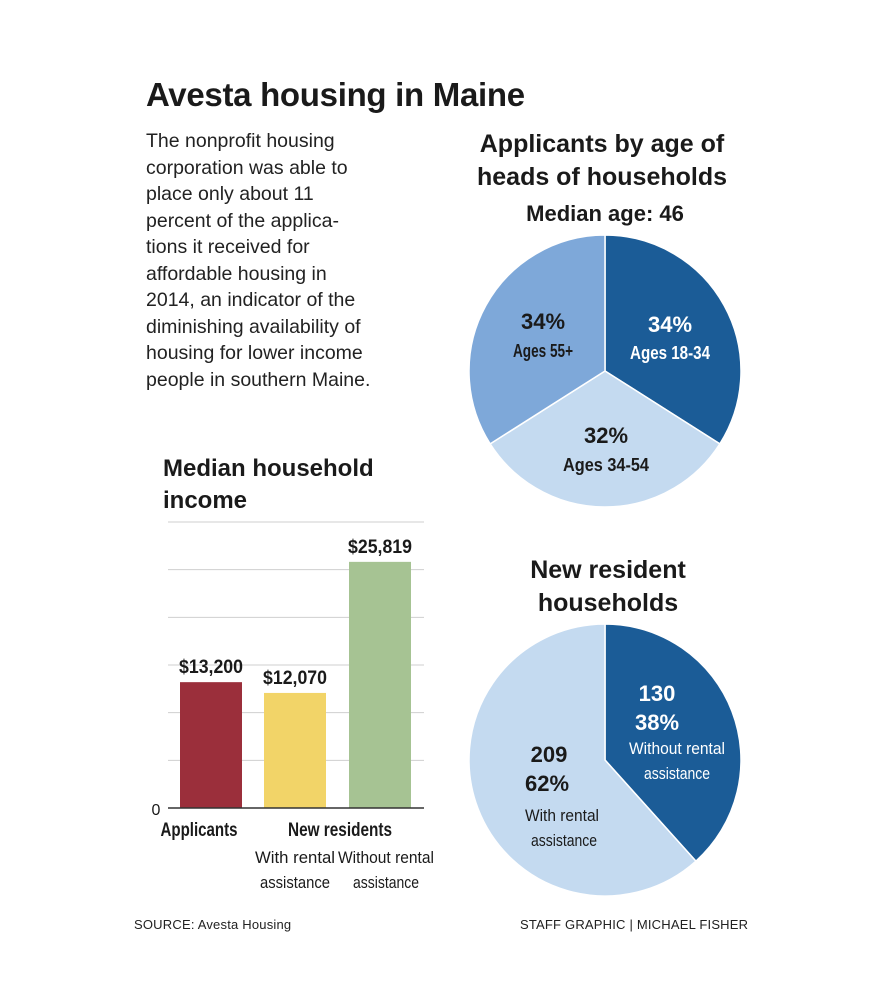  Describe the element at coordinates (240, 141) in the screenshot. I see `intro-line: The nonprofit housing` at that location.